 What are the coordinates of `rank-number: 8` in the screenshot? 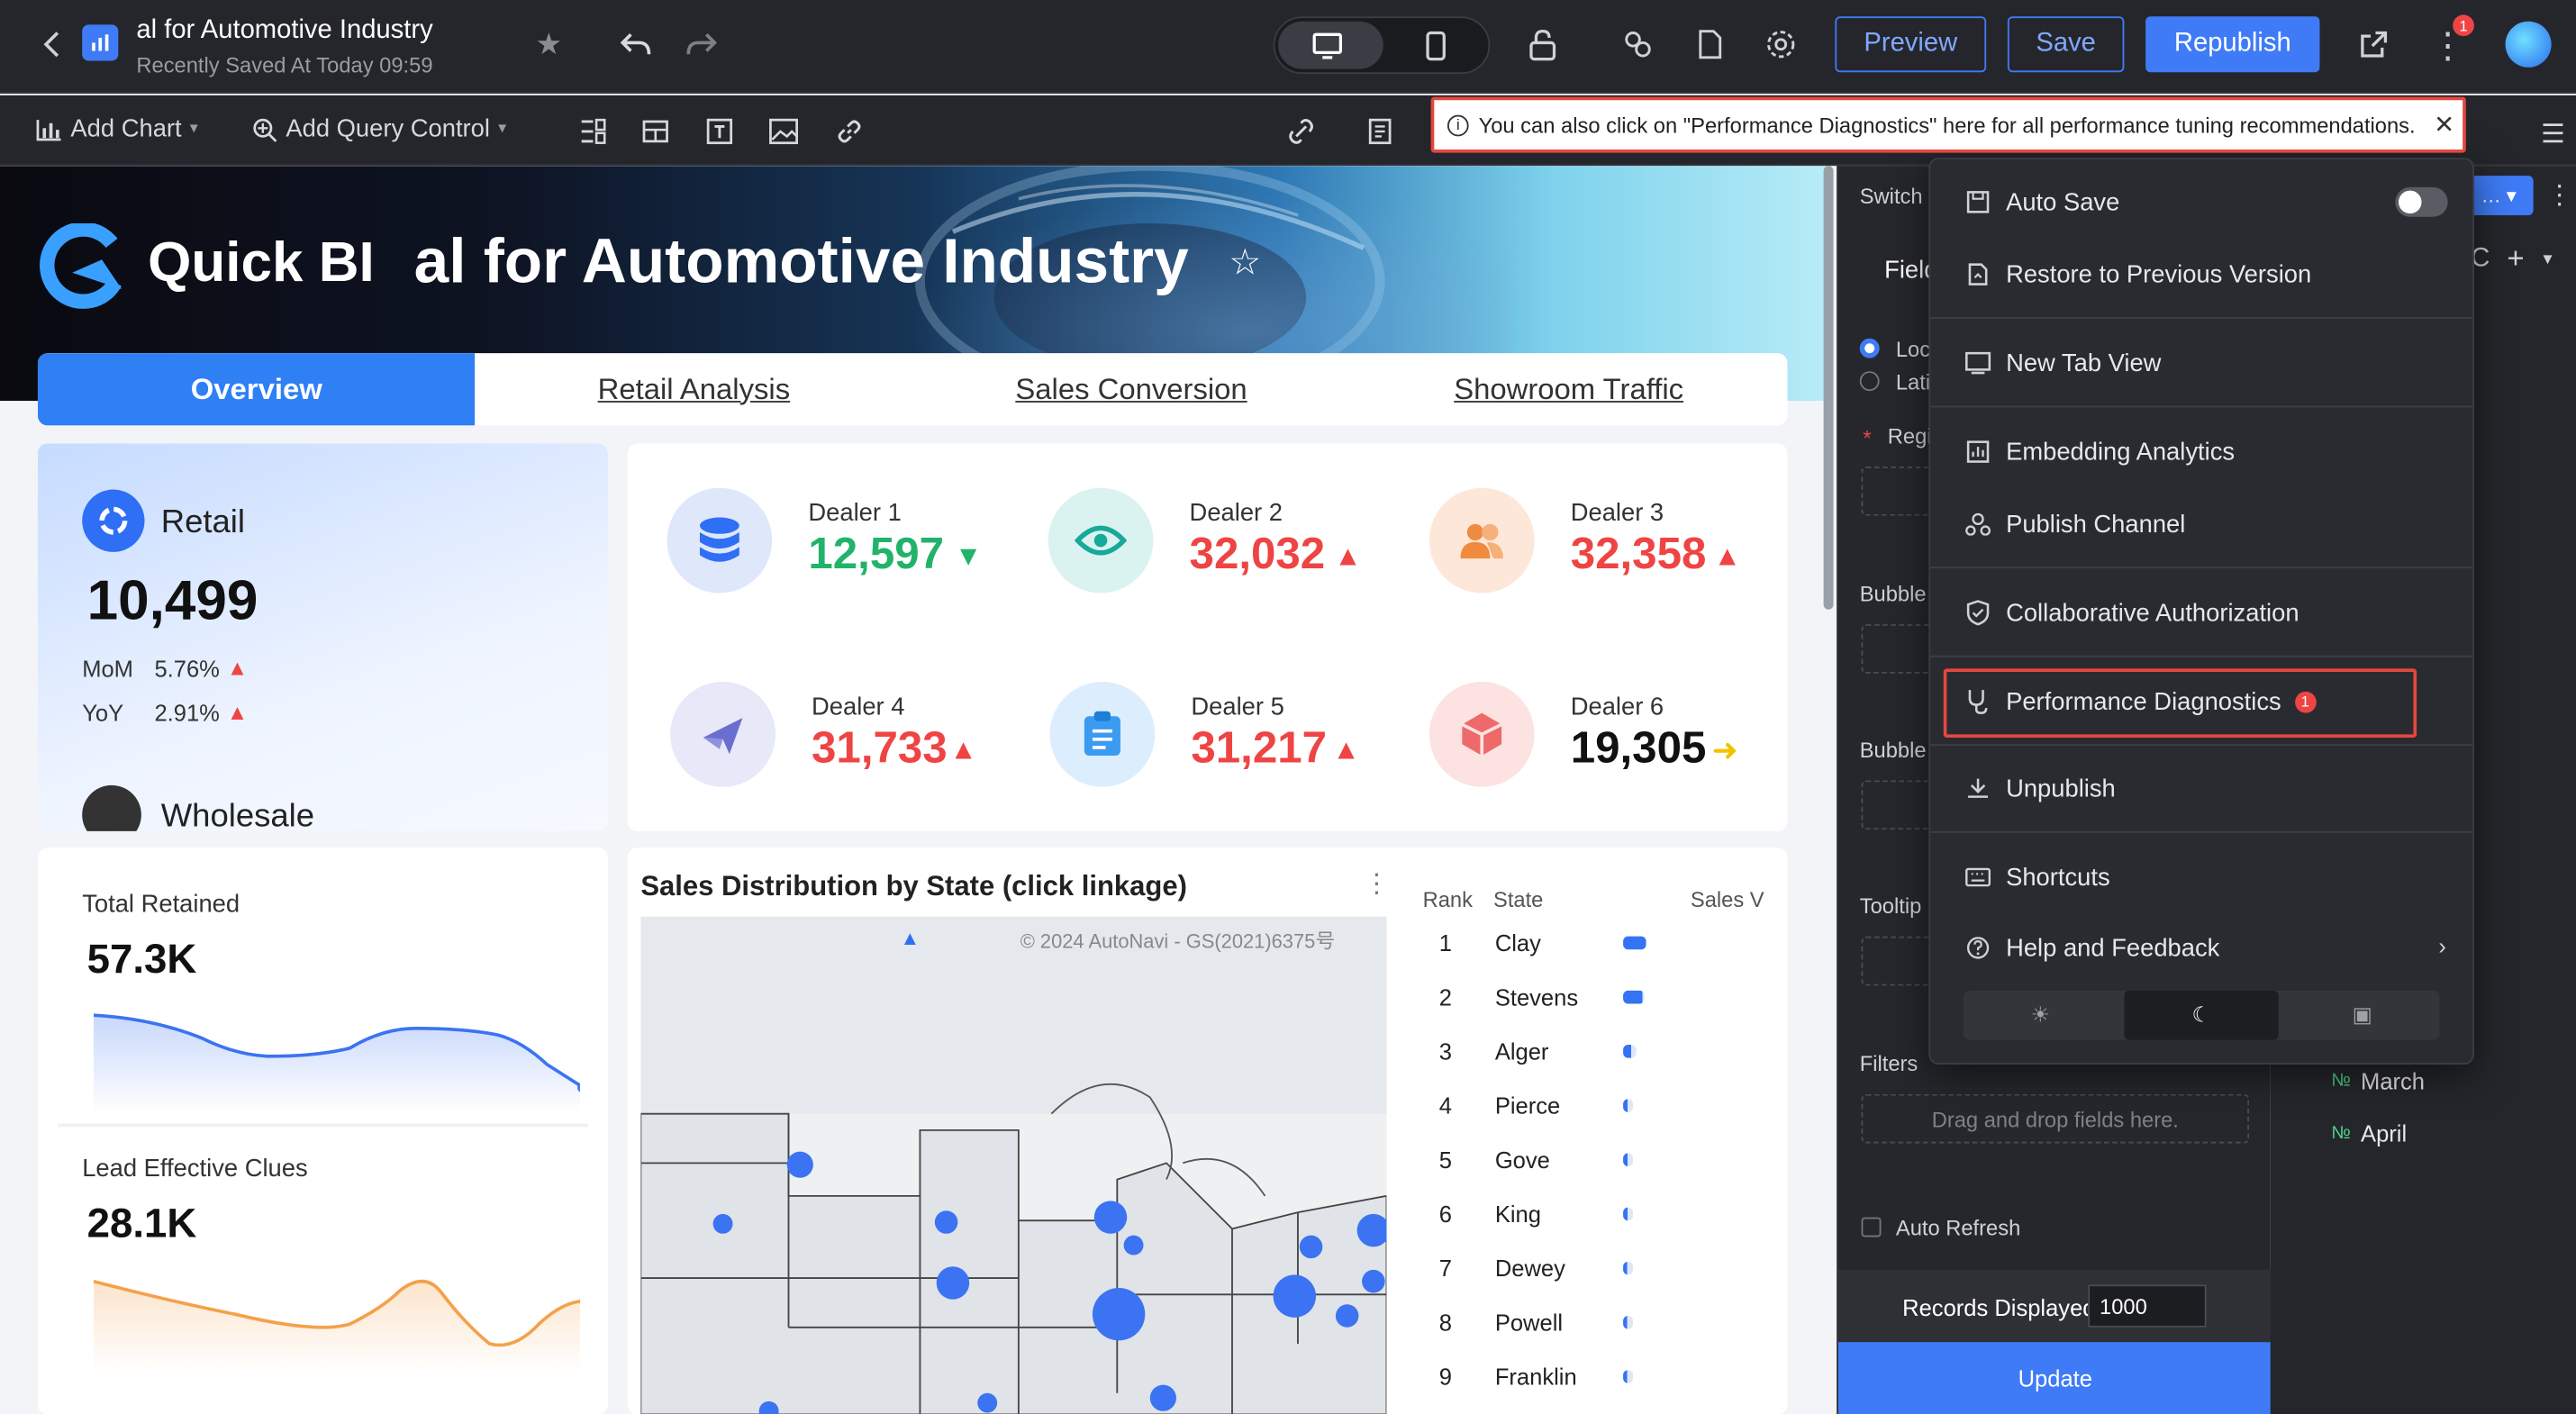 It's located at (1446, 1322).